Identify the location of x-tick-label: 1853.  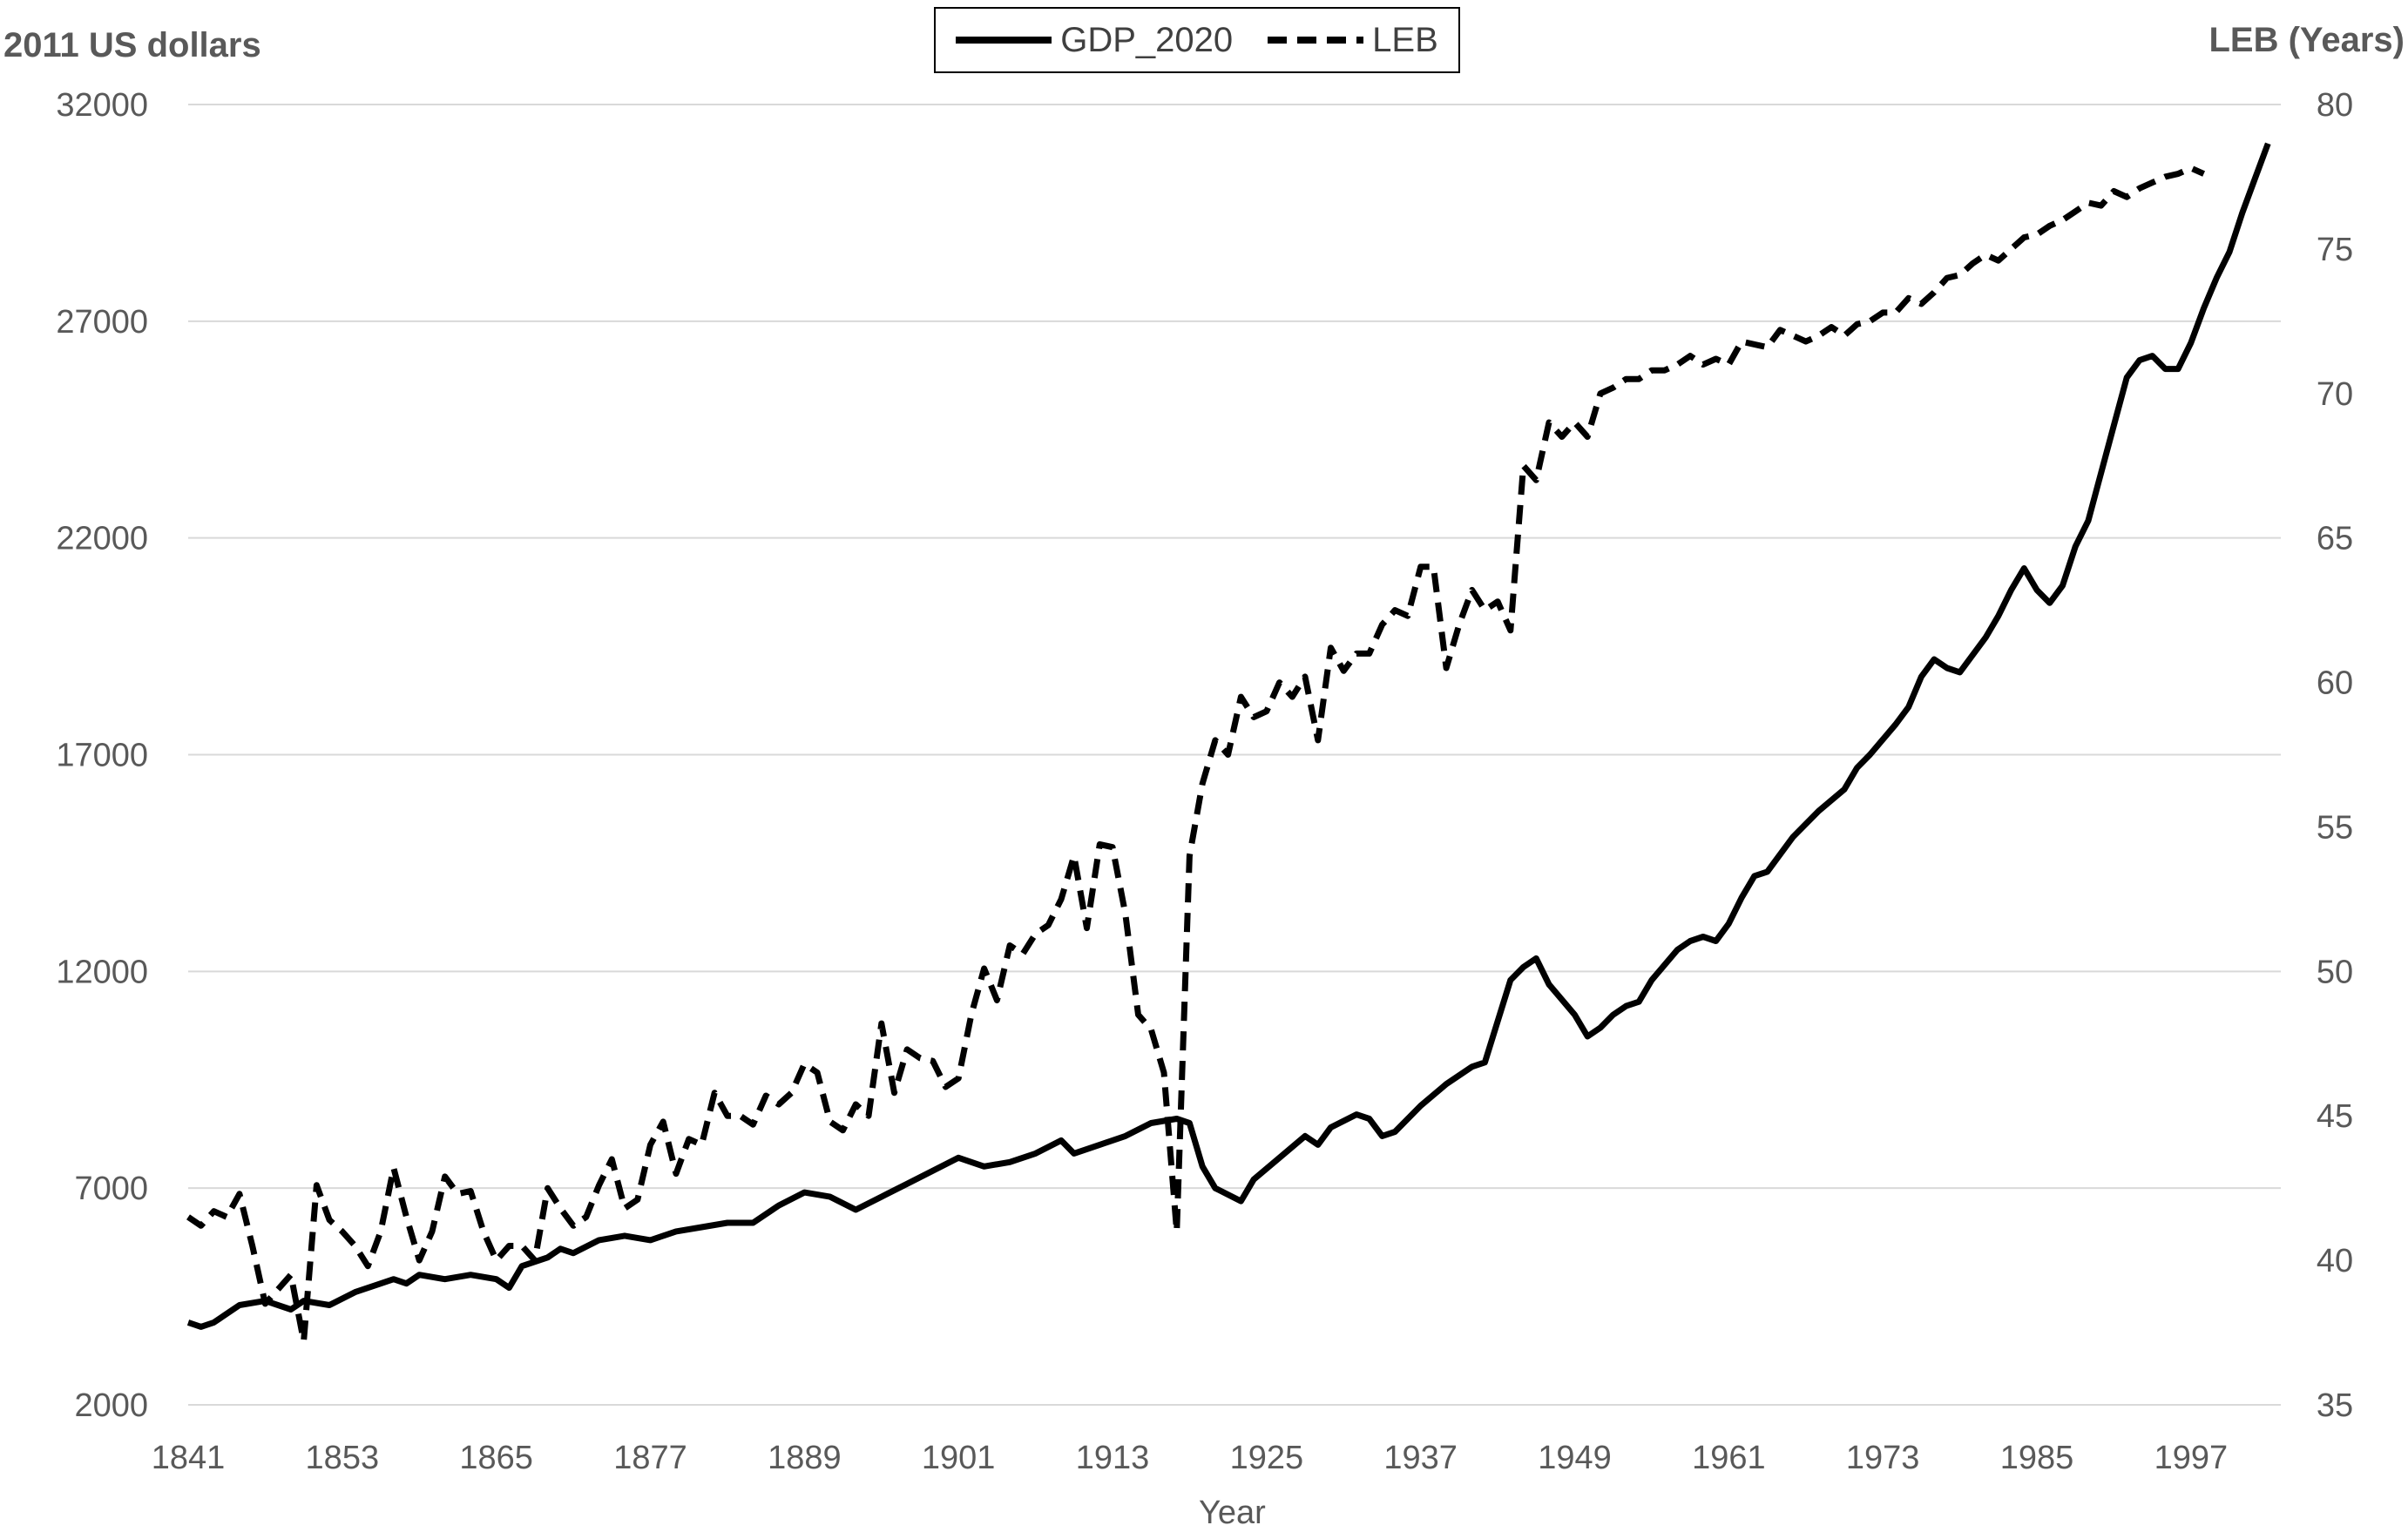
(343, 1458).